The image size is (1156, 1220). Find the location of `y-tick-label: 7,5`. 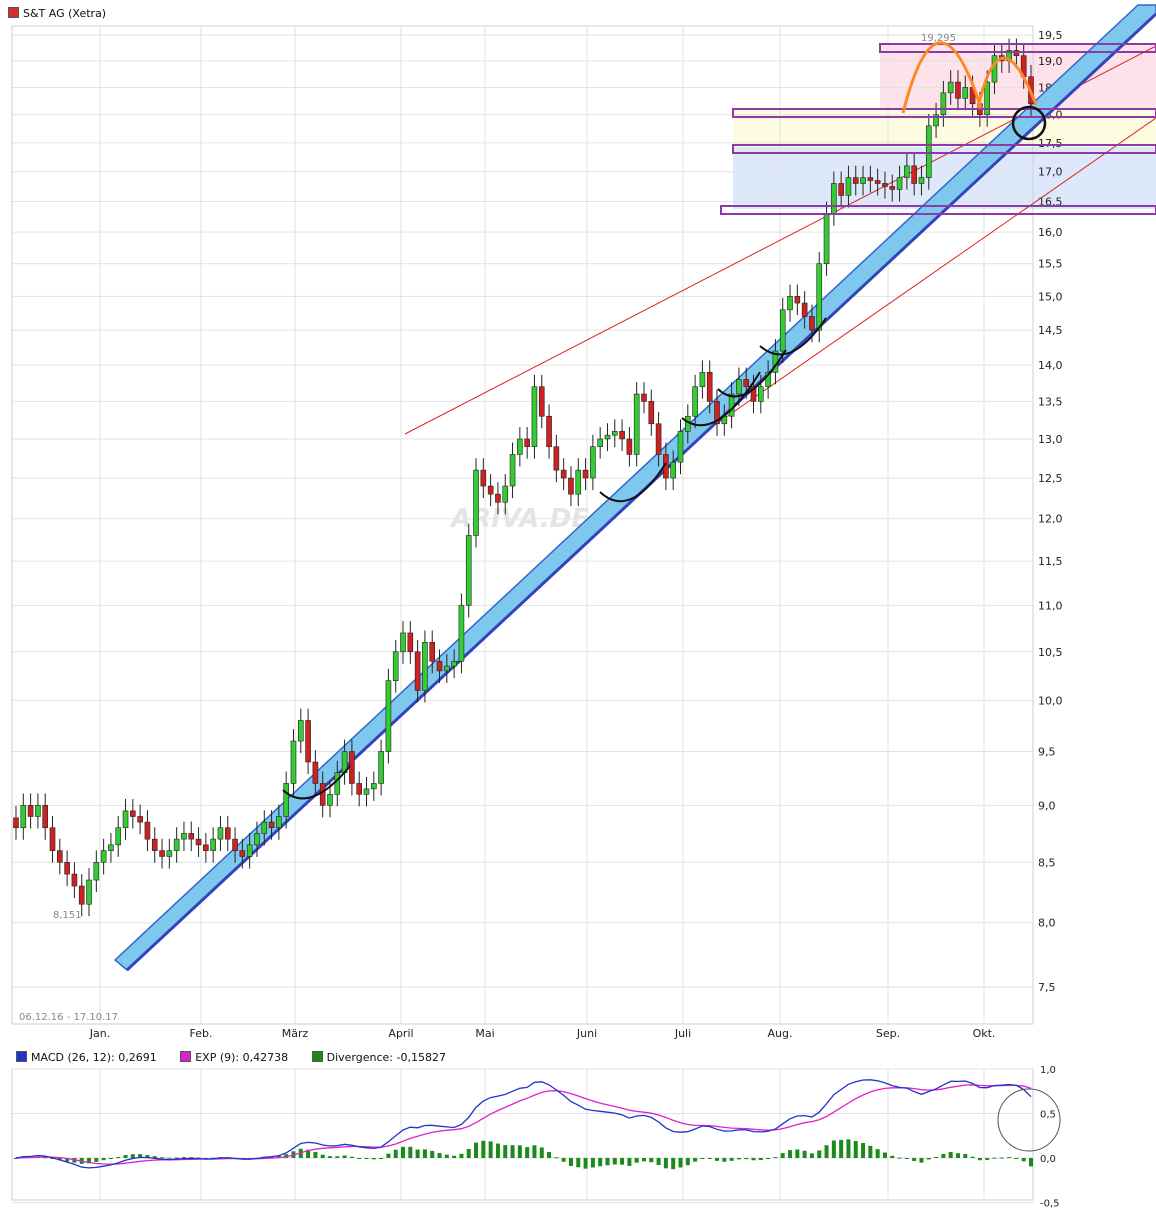

y-tick-label: 7,5 is located at coordinates (1047, 987).